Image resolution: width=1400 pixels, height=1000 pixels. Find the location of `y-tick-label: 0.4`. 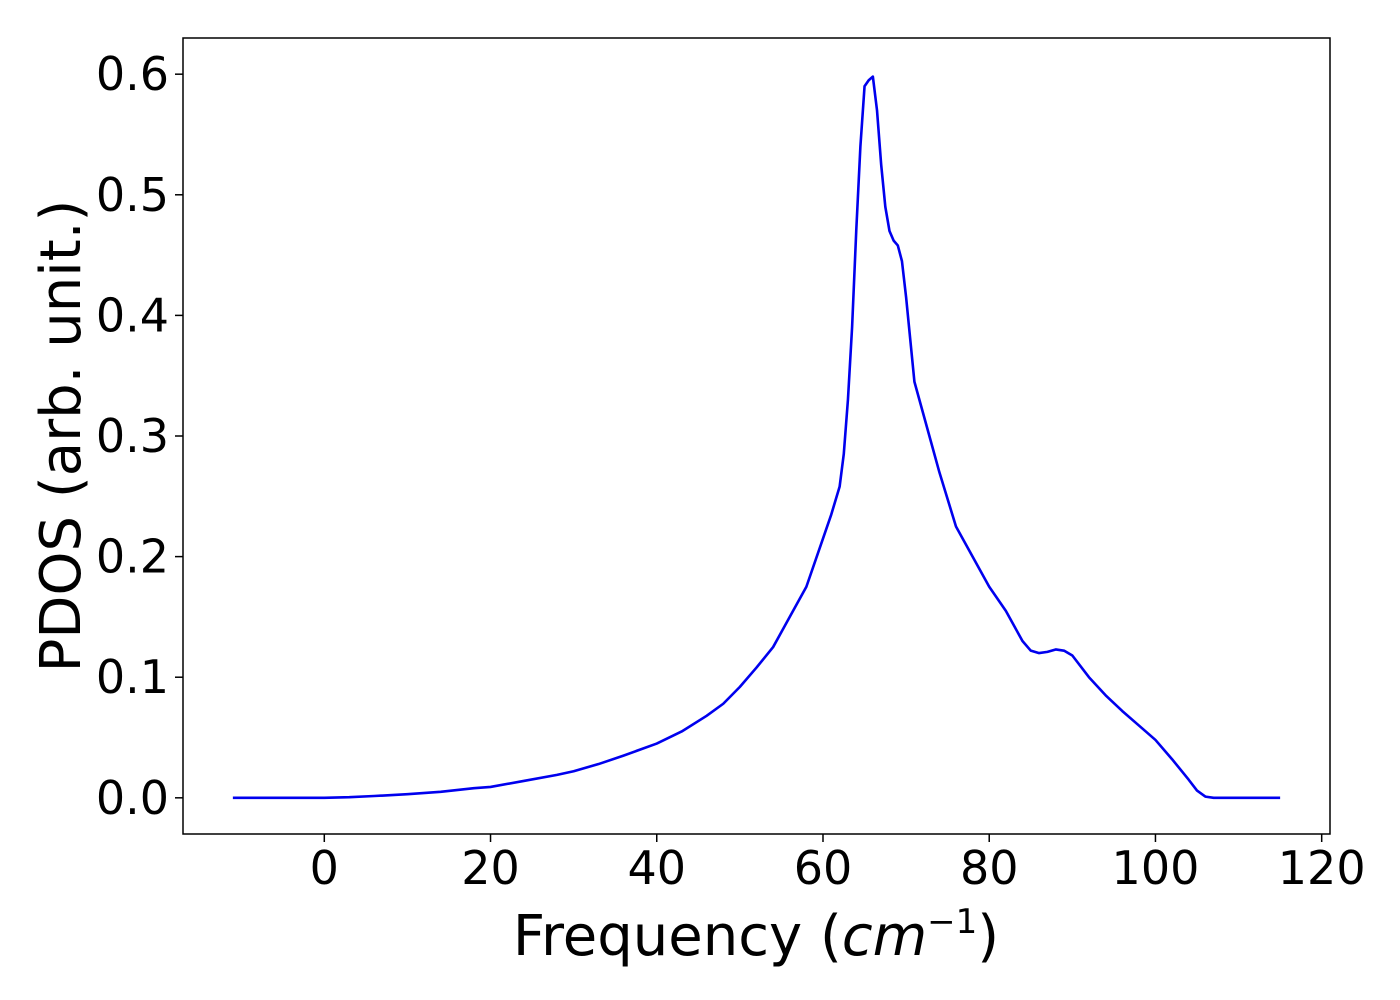

y-tick-label: 0.4 is located at coordinates (132, 315).